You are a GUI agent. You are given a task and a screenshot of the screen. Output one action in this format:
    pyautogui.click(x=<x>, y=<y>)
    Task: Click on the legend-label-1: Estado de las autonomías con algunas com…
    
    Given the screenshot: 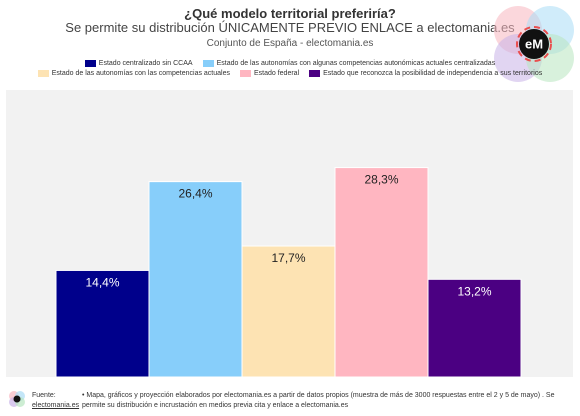 What is the action you would take?
    pyautogui.click(x=356, y=63)
    